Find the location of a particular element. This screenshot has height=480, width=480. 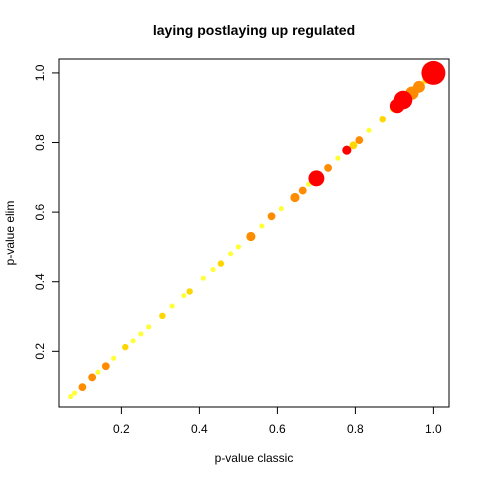

y-tick-label: 0.6 is located at coordinates (40, 211).